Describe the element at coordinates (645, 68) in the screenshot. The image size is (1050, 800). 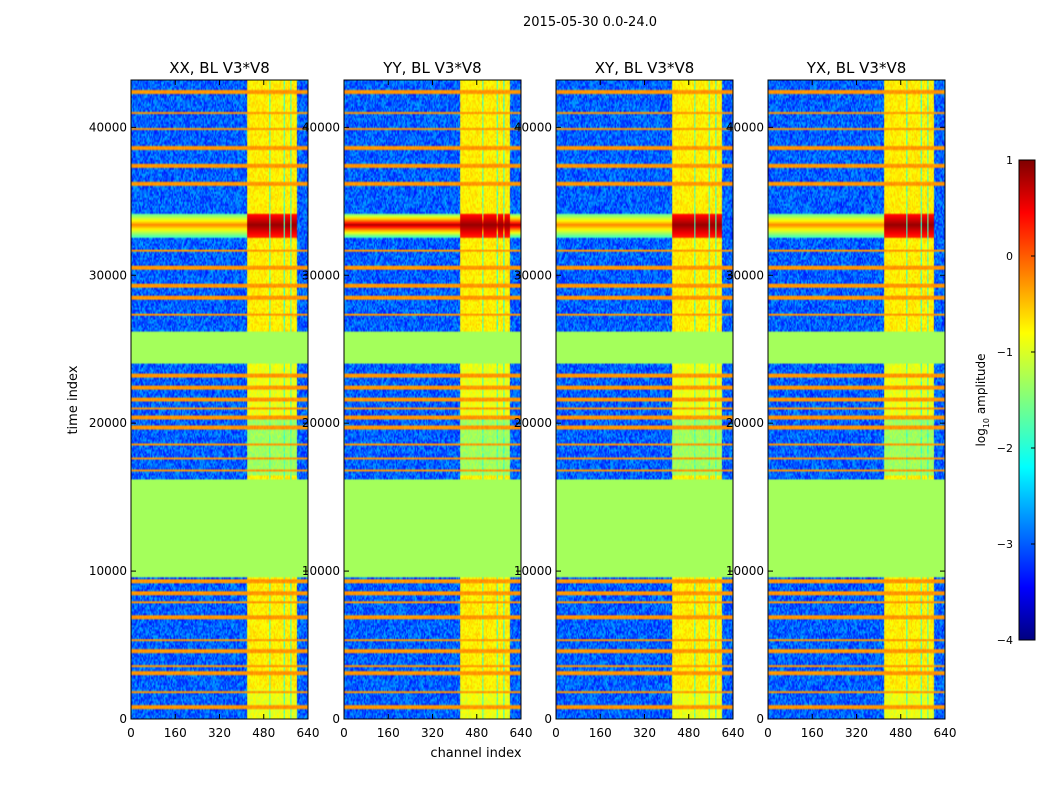
I see `panel-title: XY, BL V3*V8` at that location.